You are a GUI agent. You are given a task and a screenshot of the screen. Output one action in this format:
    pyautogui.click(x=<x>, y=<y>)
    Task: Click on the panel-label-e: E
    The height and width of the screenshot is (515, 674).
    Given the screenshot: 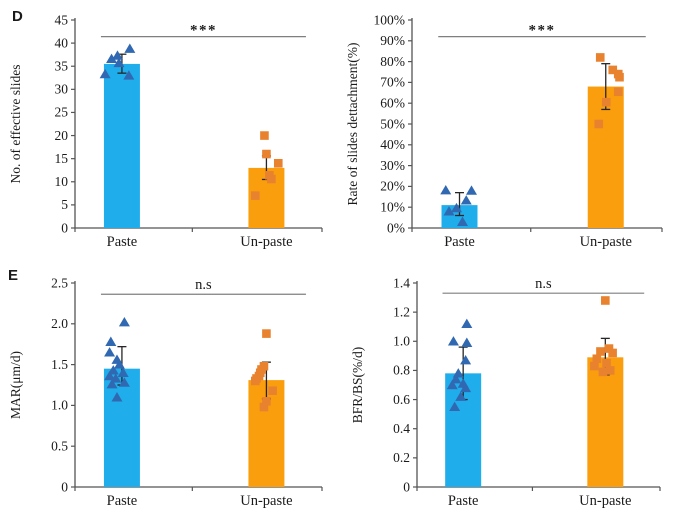 What is the action you would take?
    pyautogui.click(x=13, y=275)
    